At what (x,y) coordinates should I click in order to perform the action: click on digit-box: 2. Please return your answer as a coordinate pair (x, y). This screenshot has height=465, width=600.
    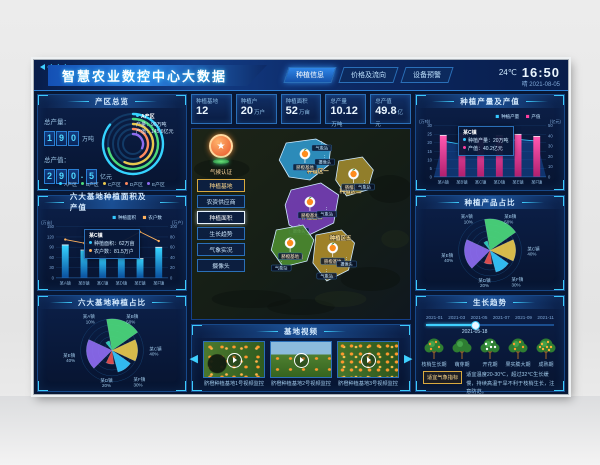
    Looking at the image, I should click on (49, 176).